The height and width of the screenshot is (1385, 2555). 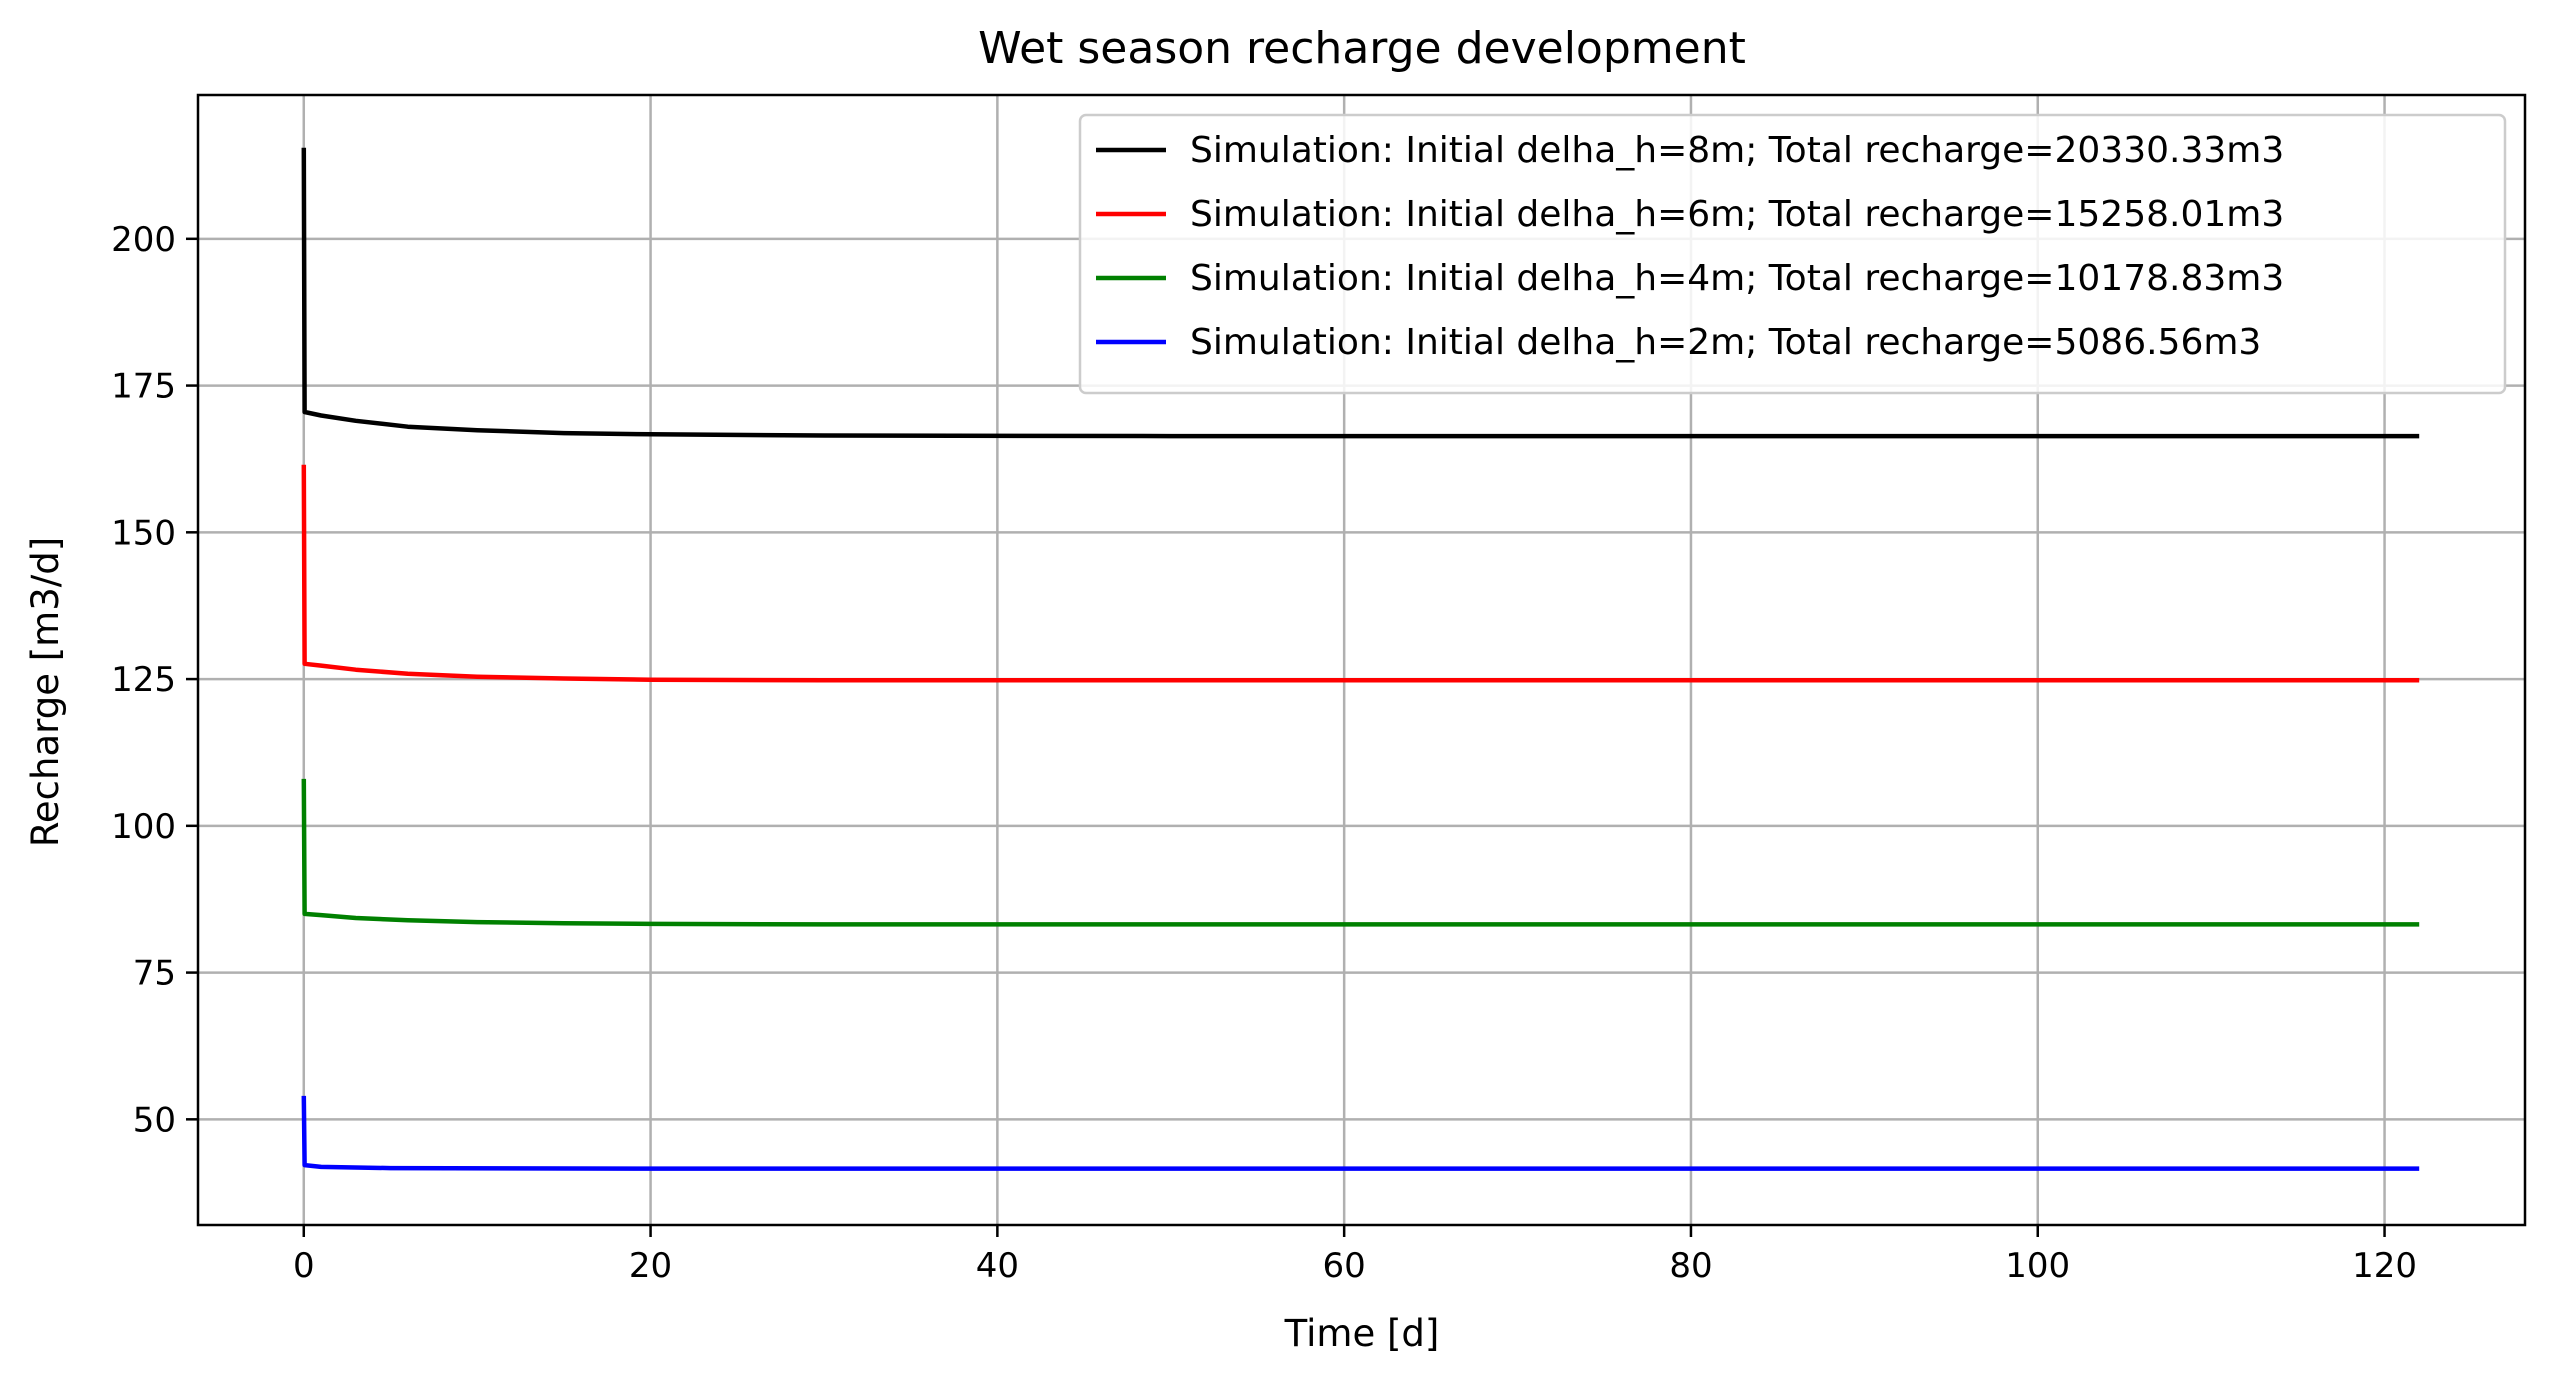 What do you see at coordinates (304, 1266) in the screenshot?
I see `x-tick-label: 0` at bounding box center [304, 1266].